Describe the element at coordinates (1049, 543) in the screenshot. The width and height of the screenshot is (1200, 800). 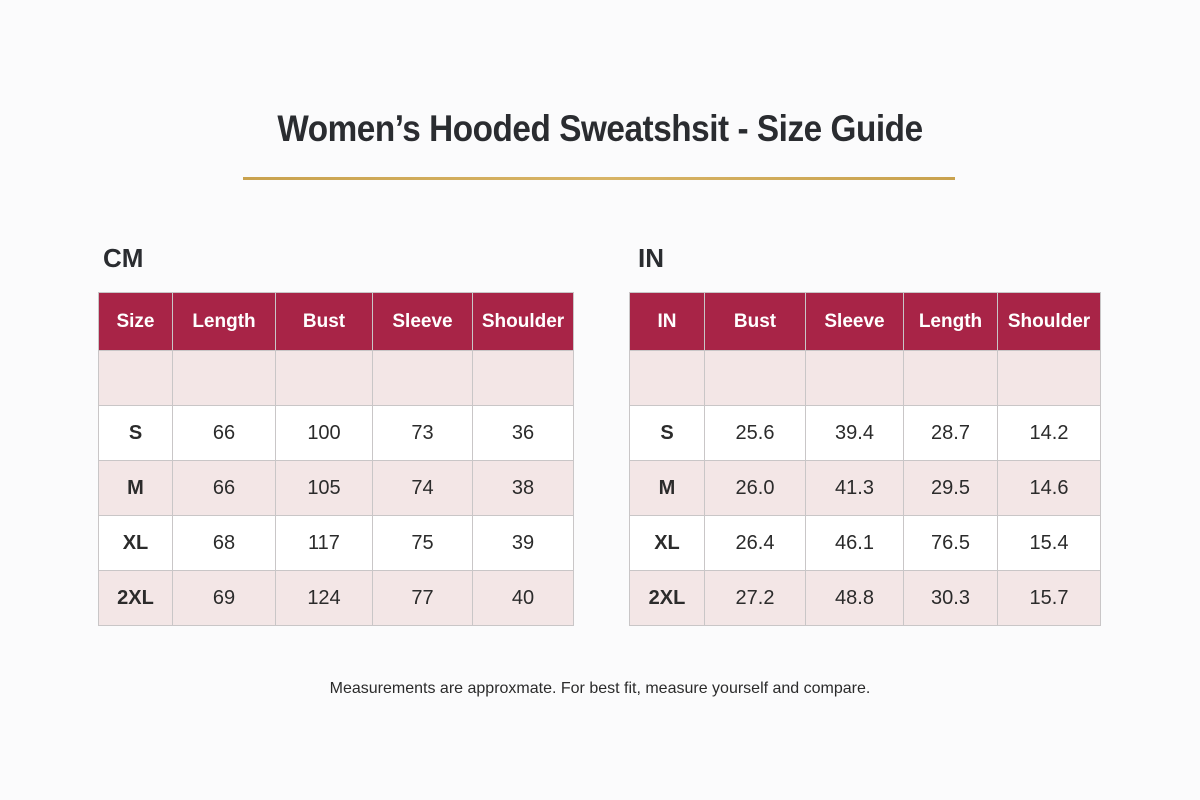
I see `table-cell: 15.4` at that location.